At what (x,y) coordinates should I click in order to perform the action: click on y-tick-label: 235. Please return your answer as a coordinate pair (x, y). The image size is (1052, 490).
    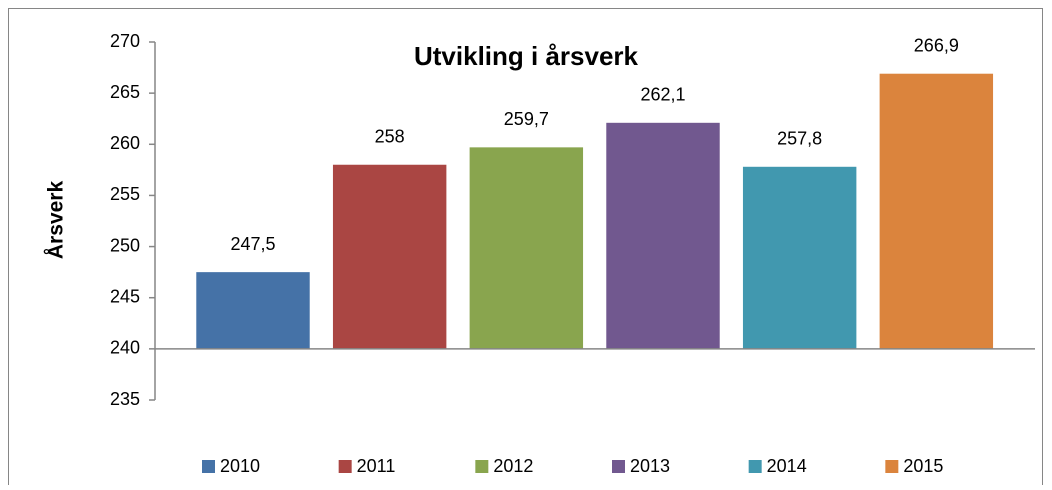
    Looking at the image, I should click on (125, 399).